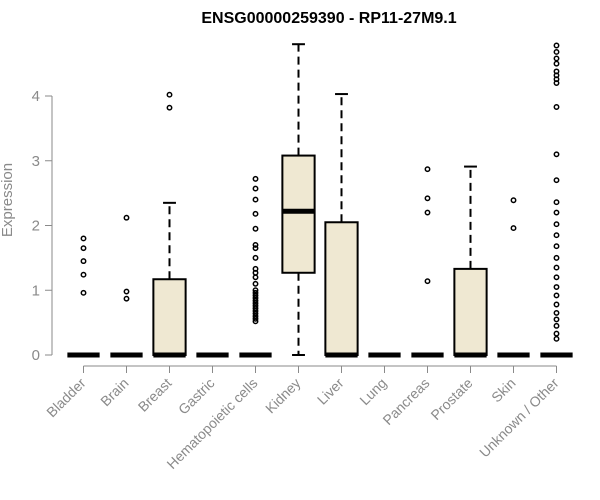 The width and height of the screenshot is (600, 500). What do you see at coordinates (8, 200) in the screenshot?
I see `y-axis-label: Expression` at bounding box center [8, 200].